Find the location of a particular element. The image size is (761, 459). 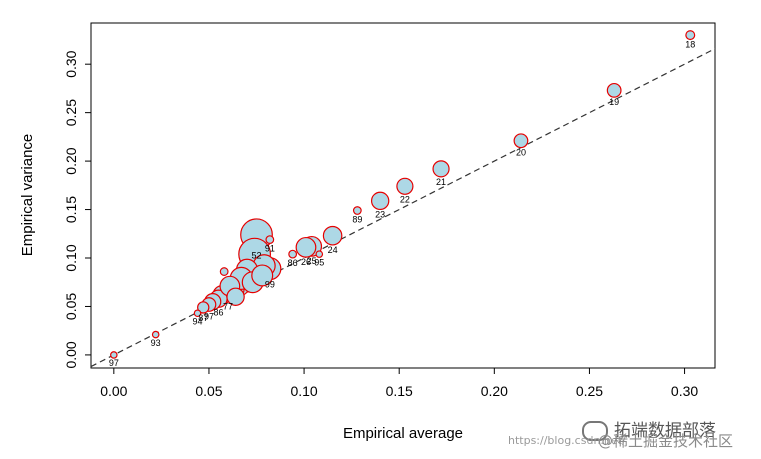

point-label: 87 is located at coordinates (203, 318).